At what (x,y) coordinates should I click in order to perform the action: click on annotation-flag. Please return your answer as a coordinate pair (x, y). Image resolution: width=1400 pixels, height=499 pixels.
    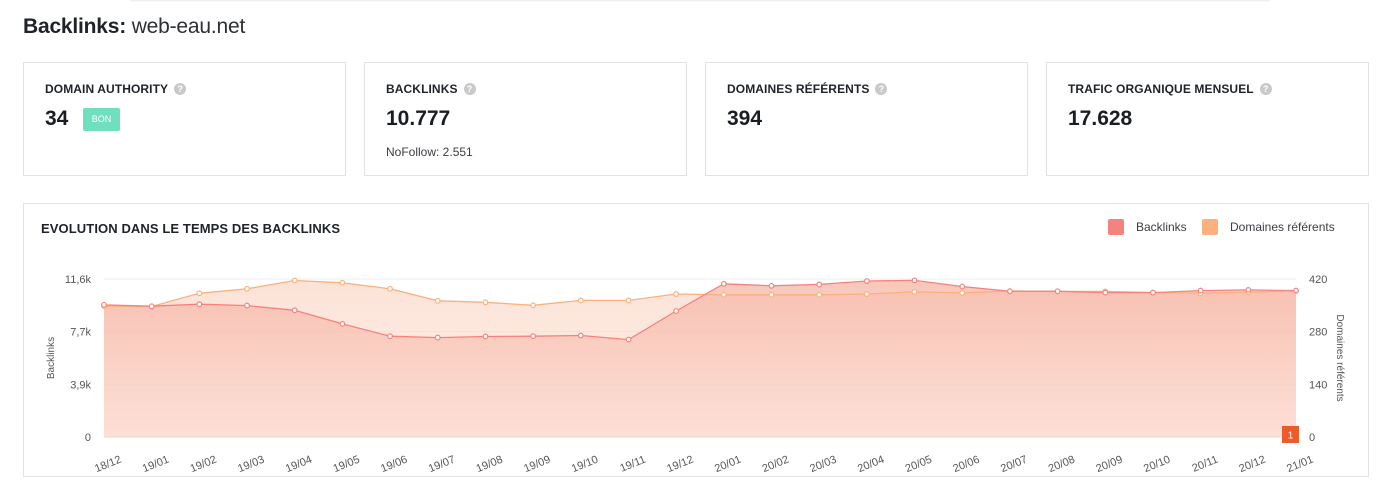
    Looking at the image, I should click on (1290, 434).